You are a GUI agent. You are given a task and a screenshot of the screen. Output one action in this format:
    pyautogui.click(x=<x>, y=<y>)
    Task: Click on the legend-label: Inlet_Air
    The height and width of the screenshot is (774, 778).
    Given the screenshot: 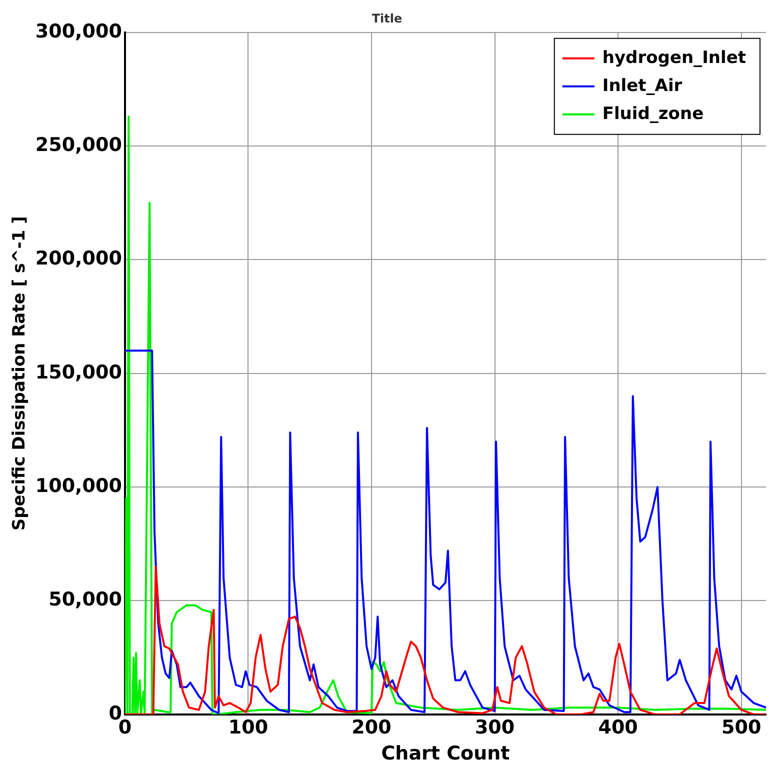 What is the action you would take?
    pyautogui.click(x=642, y=86)
    